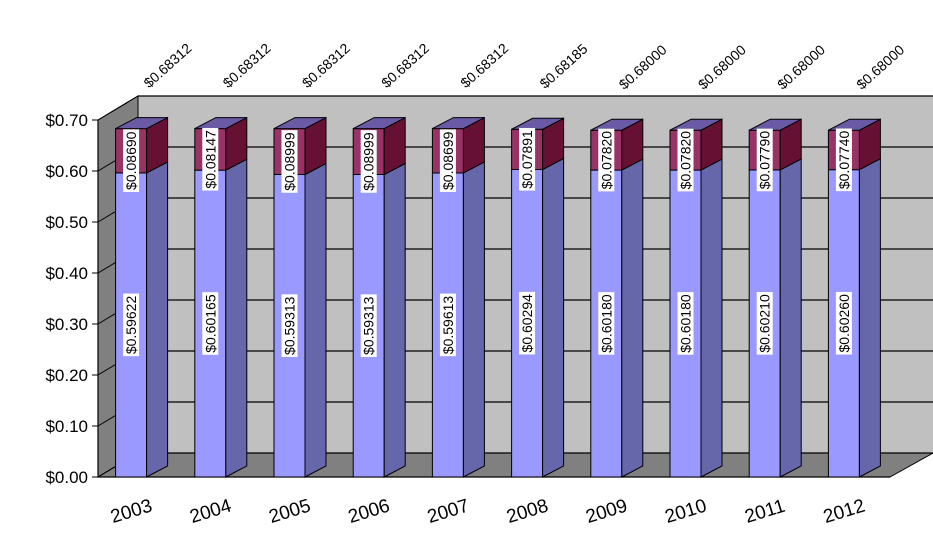 The height and width of the screenshot is (540, 933). What do you see at coordinates (563, 65) in the screenshot?
I see `total-label: $0.68185` at bounding box center [563, 65].